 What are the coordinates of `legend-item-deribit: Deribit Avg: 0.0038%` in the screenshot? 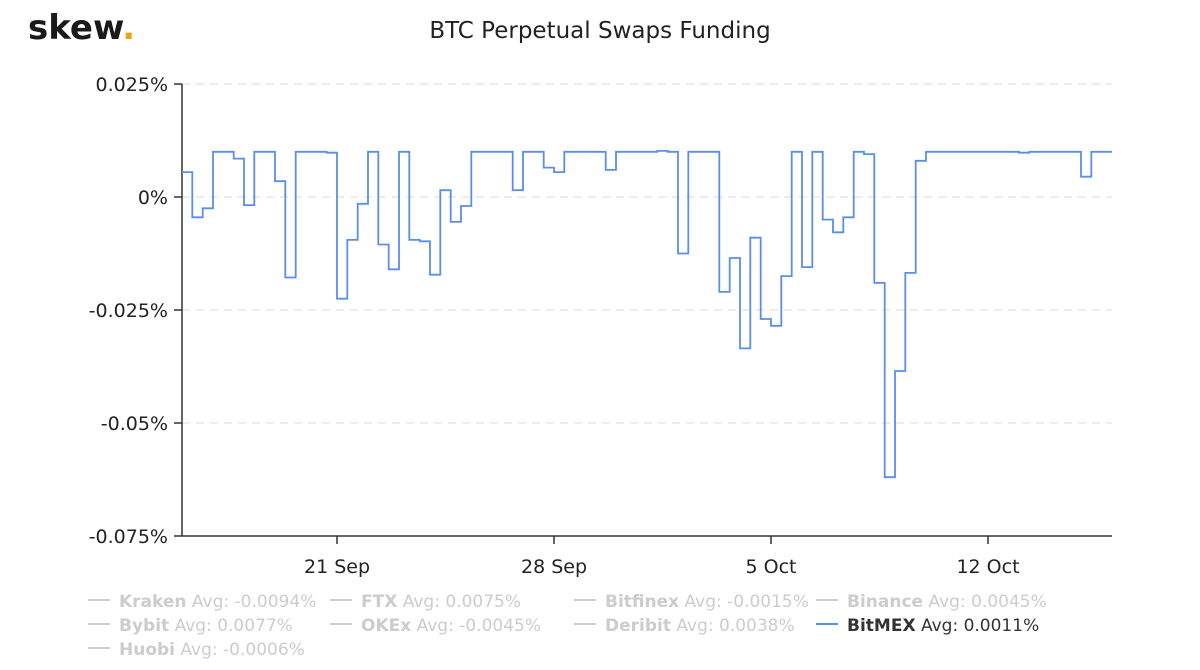 It's located at (684, 626).